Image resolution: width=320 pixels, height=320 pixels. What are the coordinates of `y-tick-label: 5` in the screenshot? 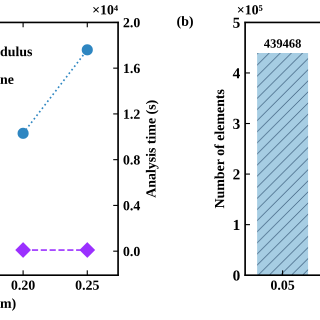 It's located at (236, 23).